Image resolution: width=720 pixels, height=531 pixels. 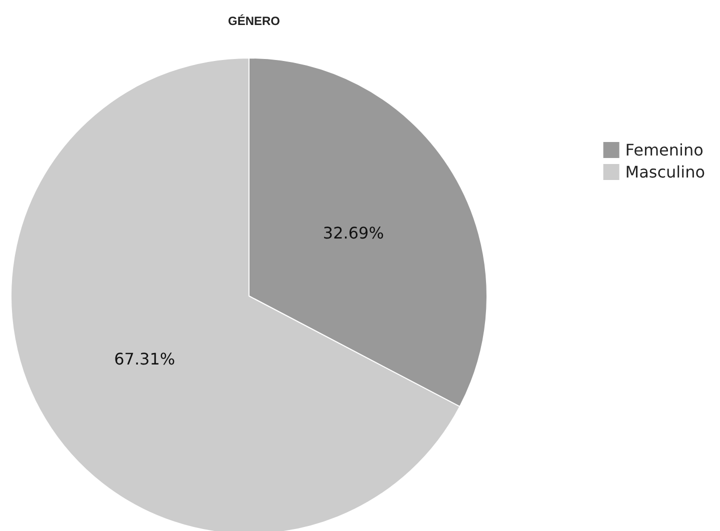 What do you see at coordinates (145, 359) in the screenshot?
I see `data-label: 67.31%` at bounding box center [145, 359].